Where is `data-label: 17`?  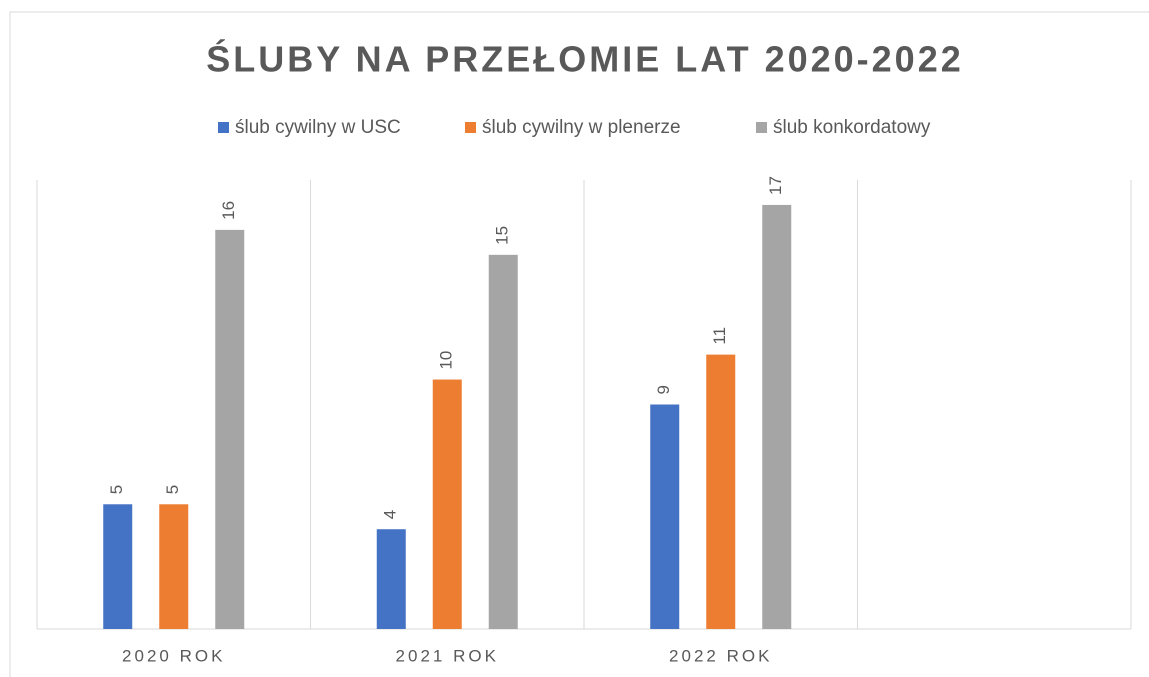
data-label: 17 is located at coordinates (775, 185).